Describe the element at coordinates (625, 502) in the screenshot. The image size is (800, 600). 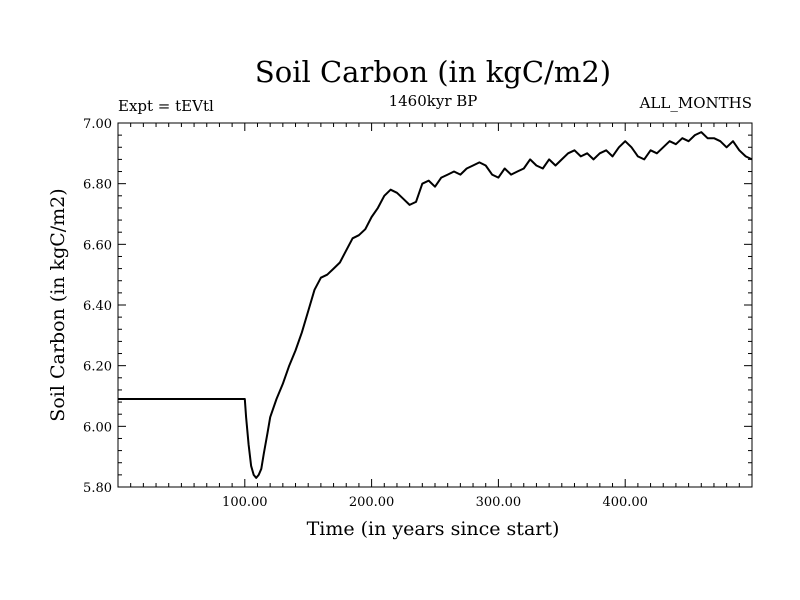
I see `x-tick-label: 400.00` at that location.